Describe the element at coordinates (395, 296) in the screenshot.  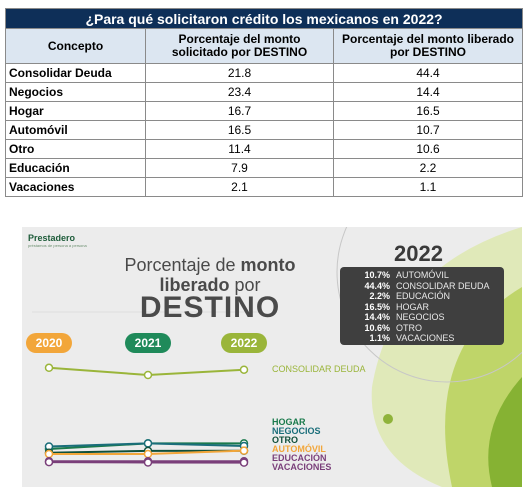
I see `legend-item: 2.2% EDUCACIÓN` at that location.